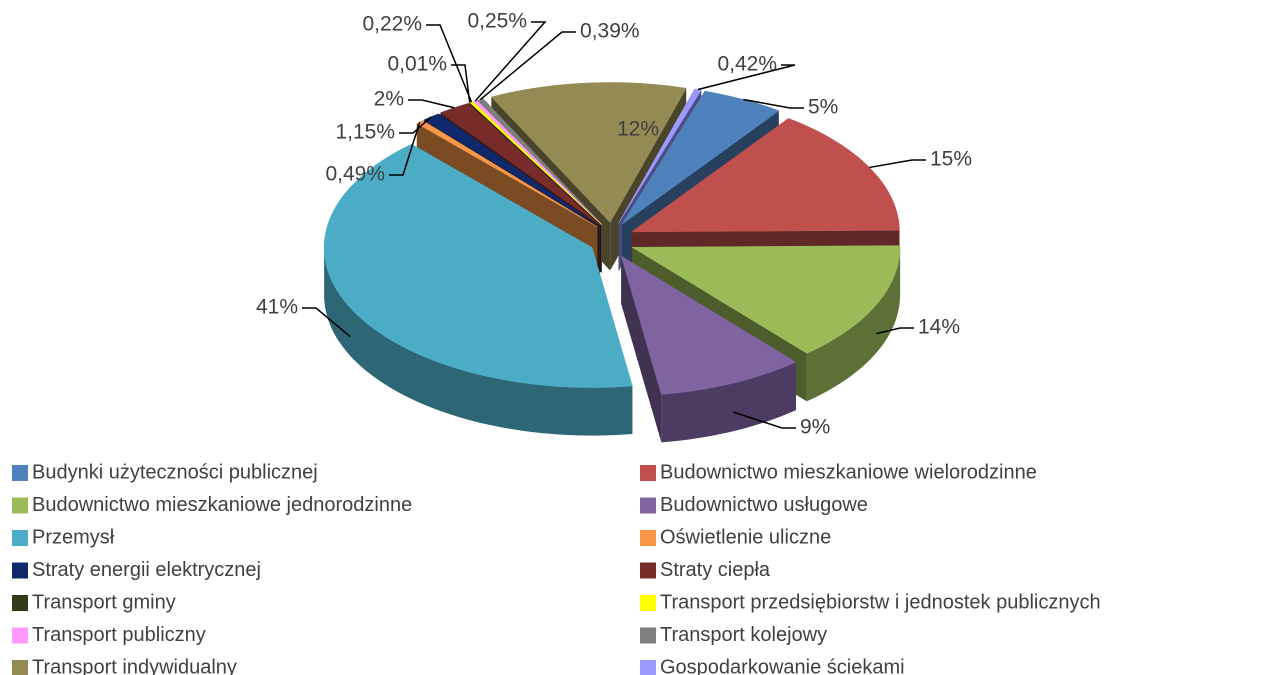  I want to click on legend-label: Transport publiczny, so click(119, 635).